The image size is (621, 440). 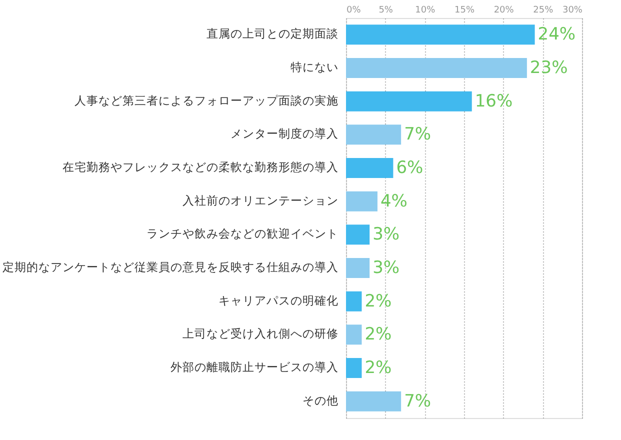 I want to click on x-tick-label: 0%, so click(x=354, y=11).